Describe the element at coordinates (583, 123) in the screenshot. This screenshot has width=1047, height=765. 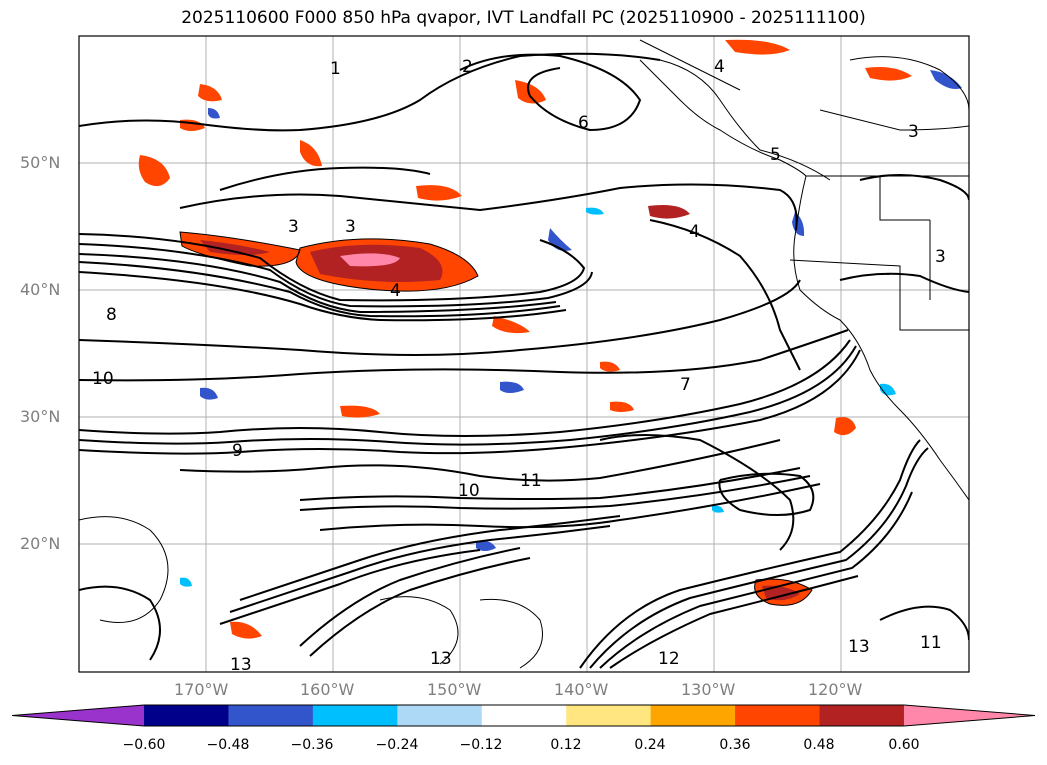
I see `contour-label: 6` at that location.